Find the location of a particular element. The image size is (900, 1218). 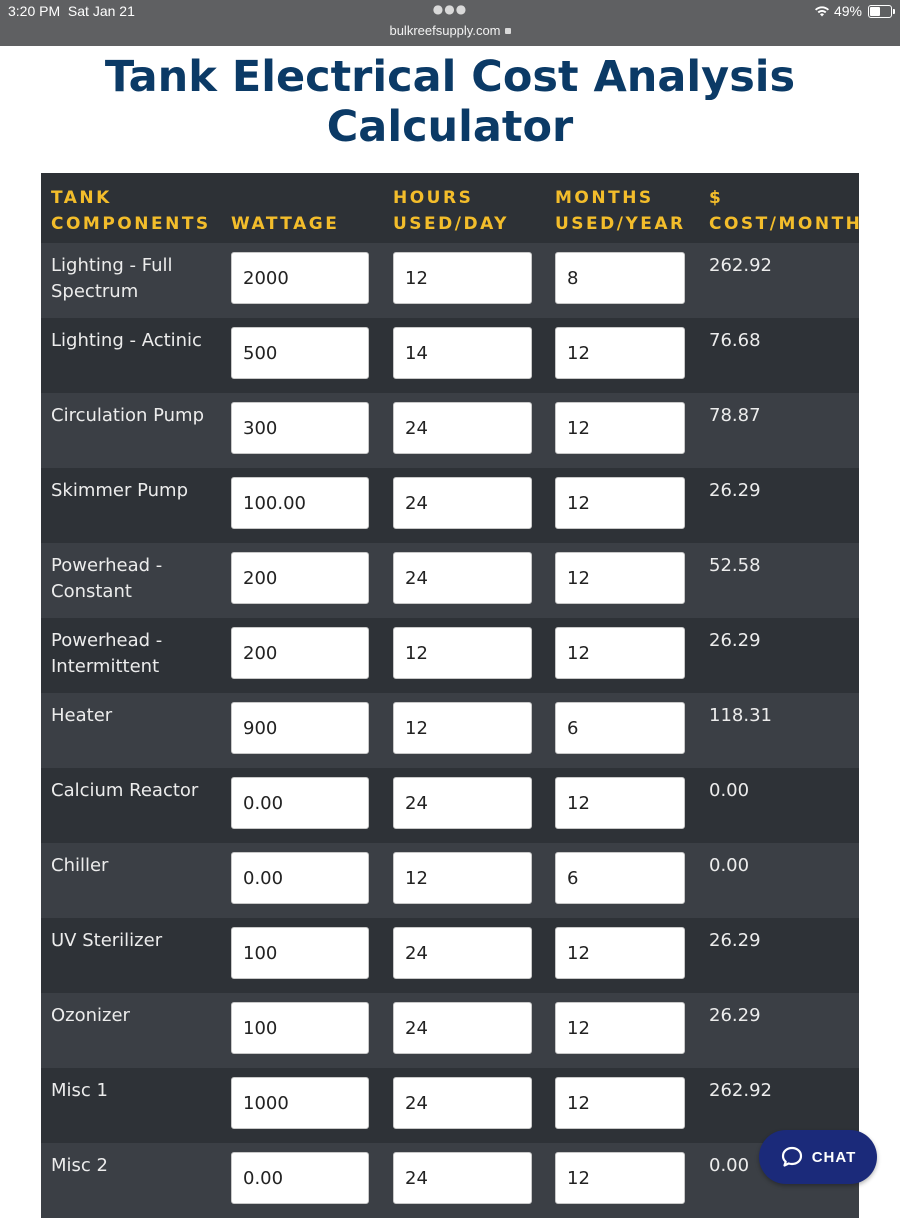

header-hours: HOURS USED/DAY is located at coordinates (451, 211).